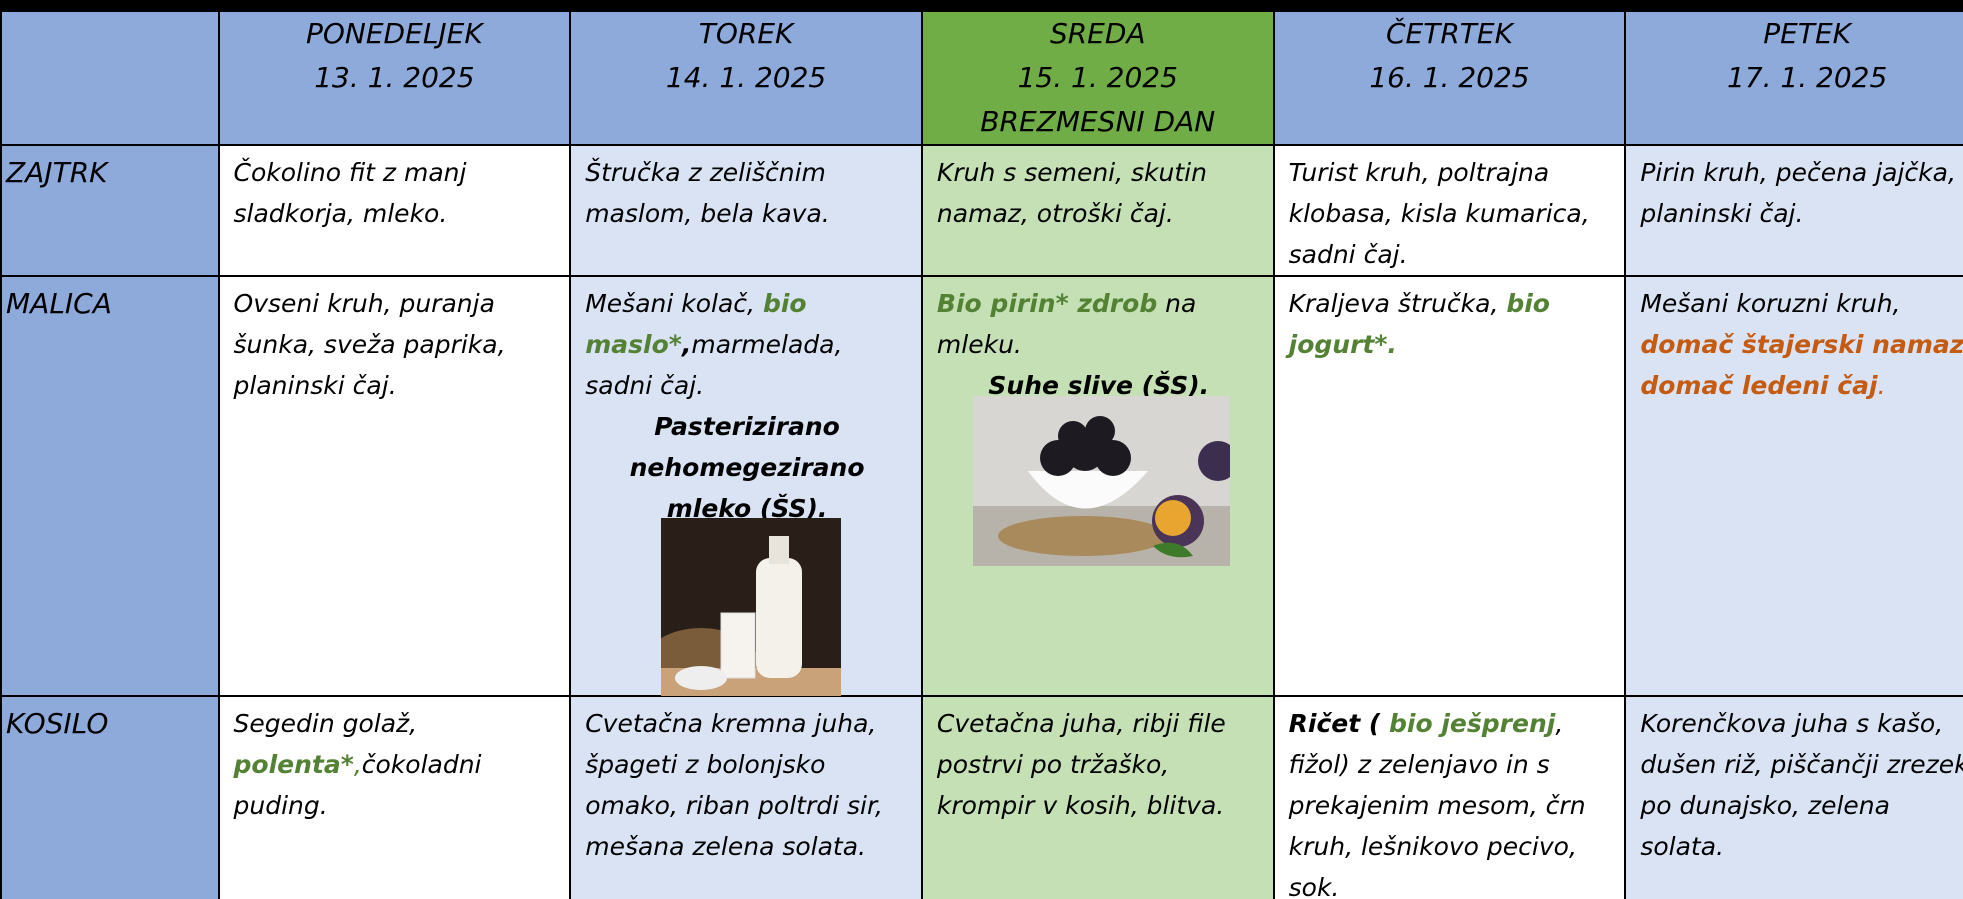 The width and height of the screenshot is (1963, 899). I want to click on corner-cell, so click(110, 78).